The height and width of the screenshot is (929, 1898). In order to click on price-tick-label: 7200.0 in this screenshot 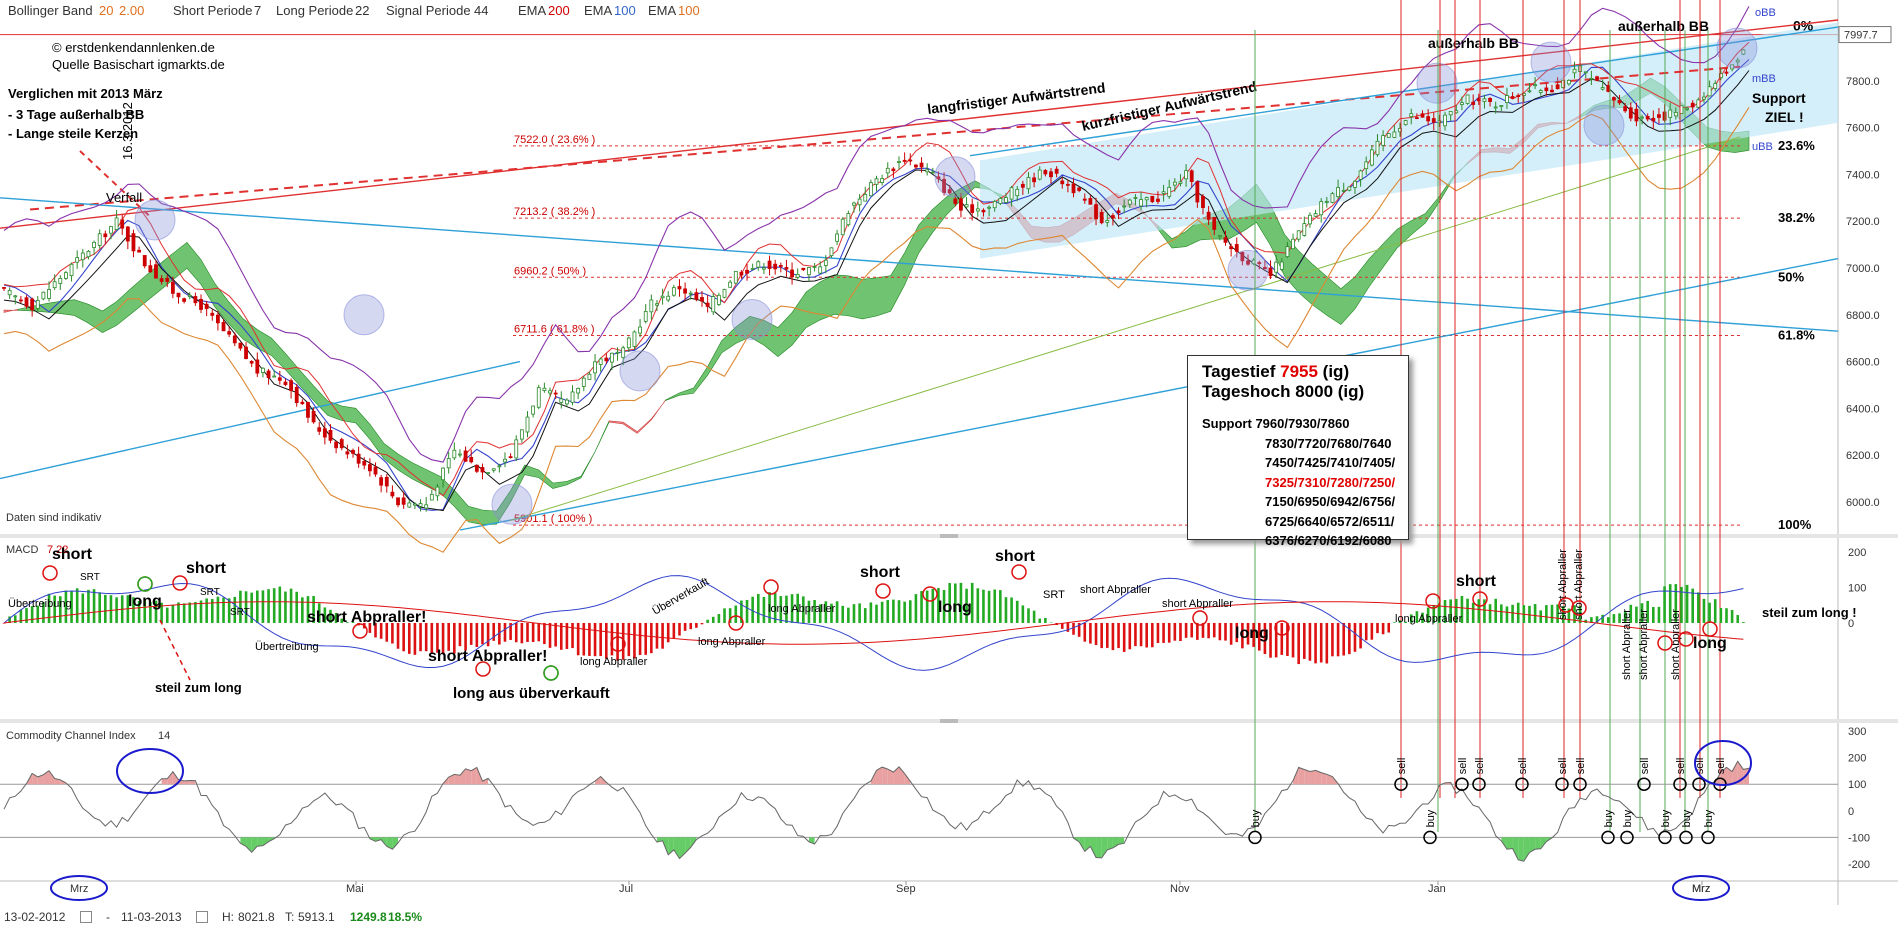, I will do `click(1863, 222)`.